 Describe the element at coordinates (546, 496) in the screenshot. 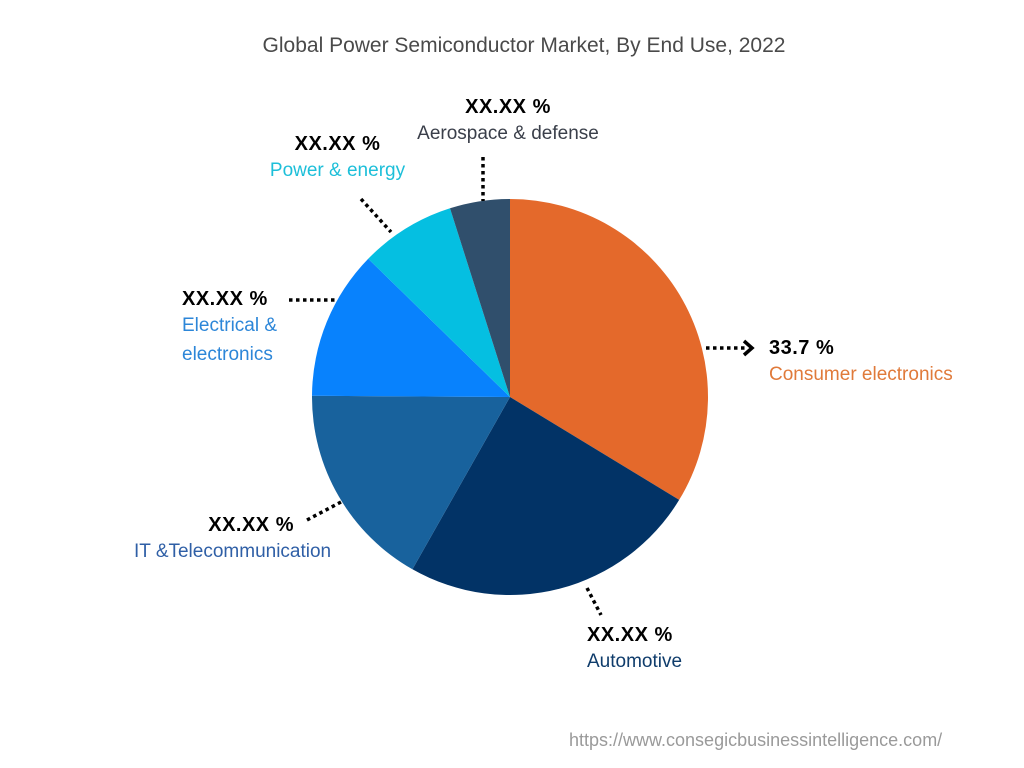

I see `pie-slice-automotive` at that location.